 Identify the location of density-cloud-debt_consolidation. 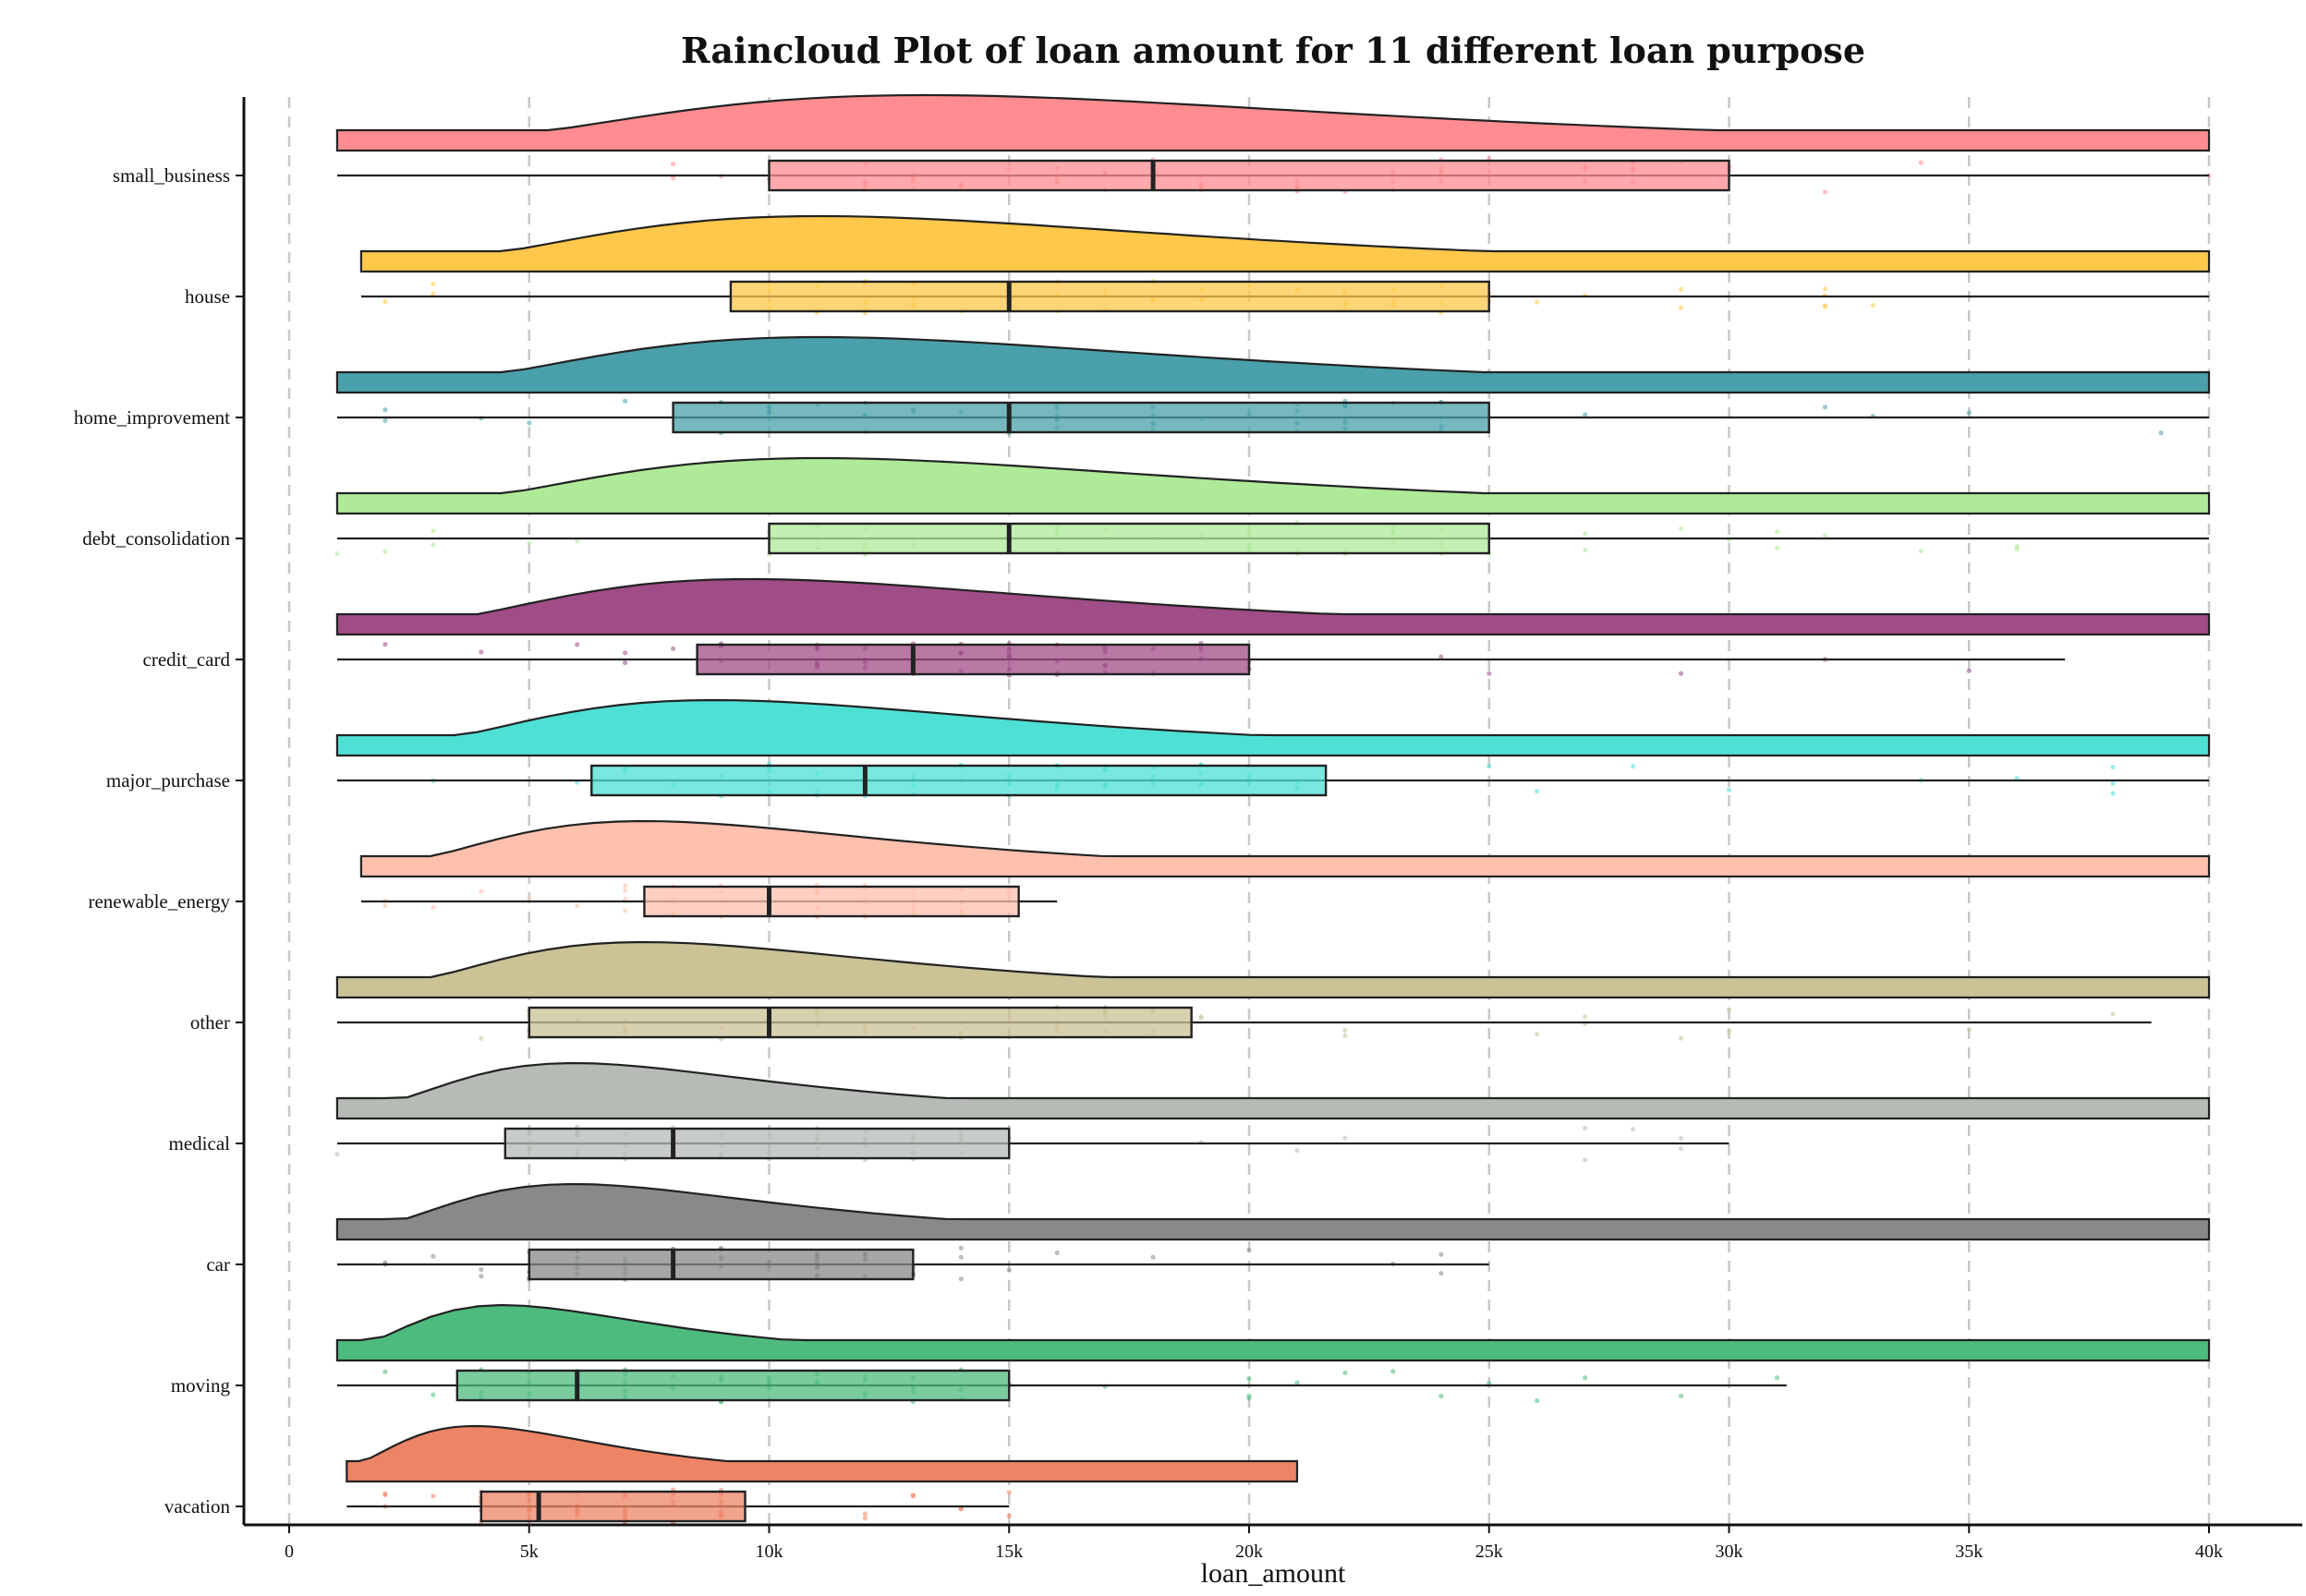
(1273, 485).